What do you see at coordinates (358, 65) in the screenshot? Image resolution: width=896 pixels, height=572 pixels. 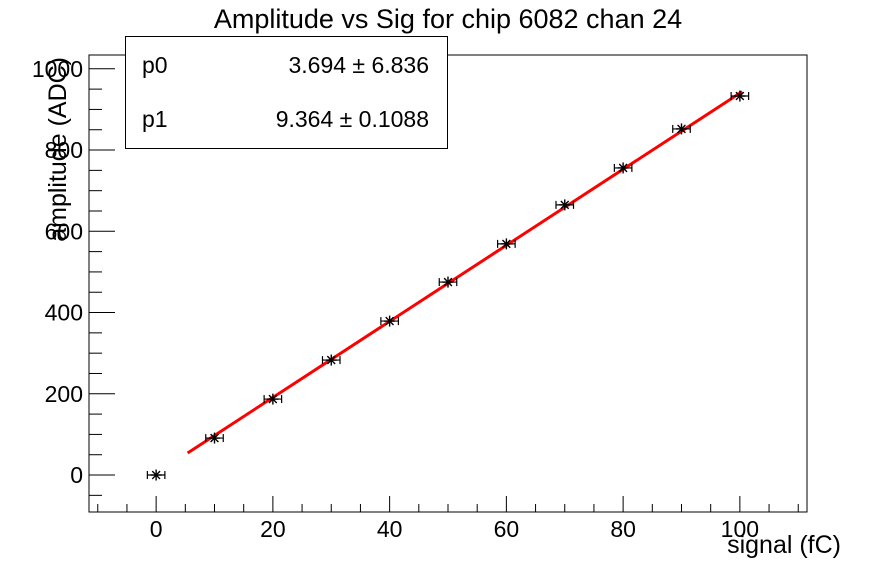 I see `stat-param-value: 3.694 ± 6.836` at bounding box center [358, 65].